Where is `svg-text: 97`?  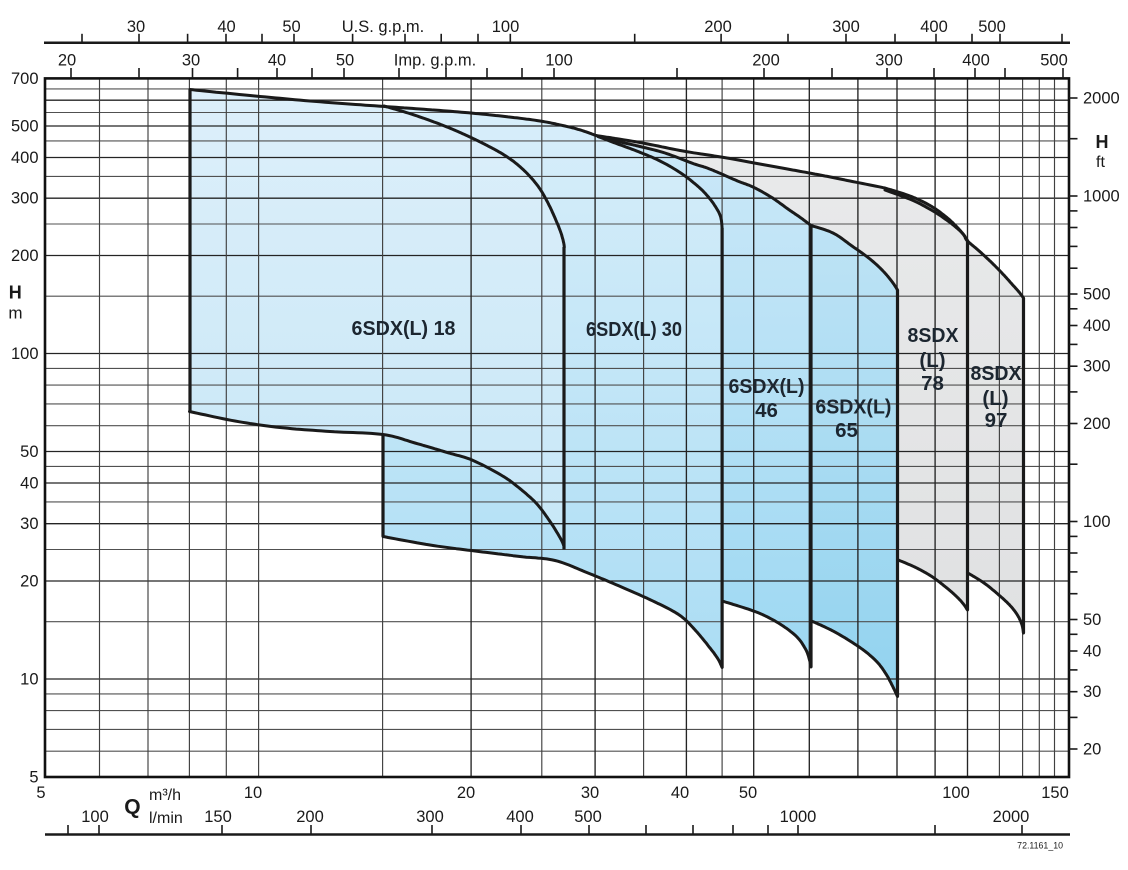
svg-text: 97 is located at coordinates (996, 420).